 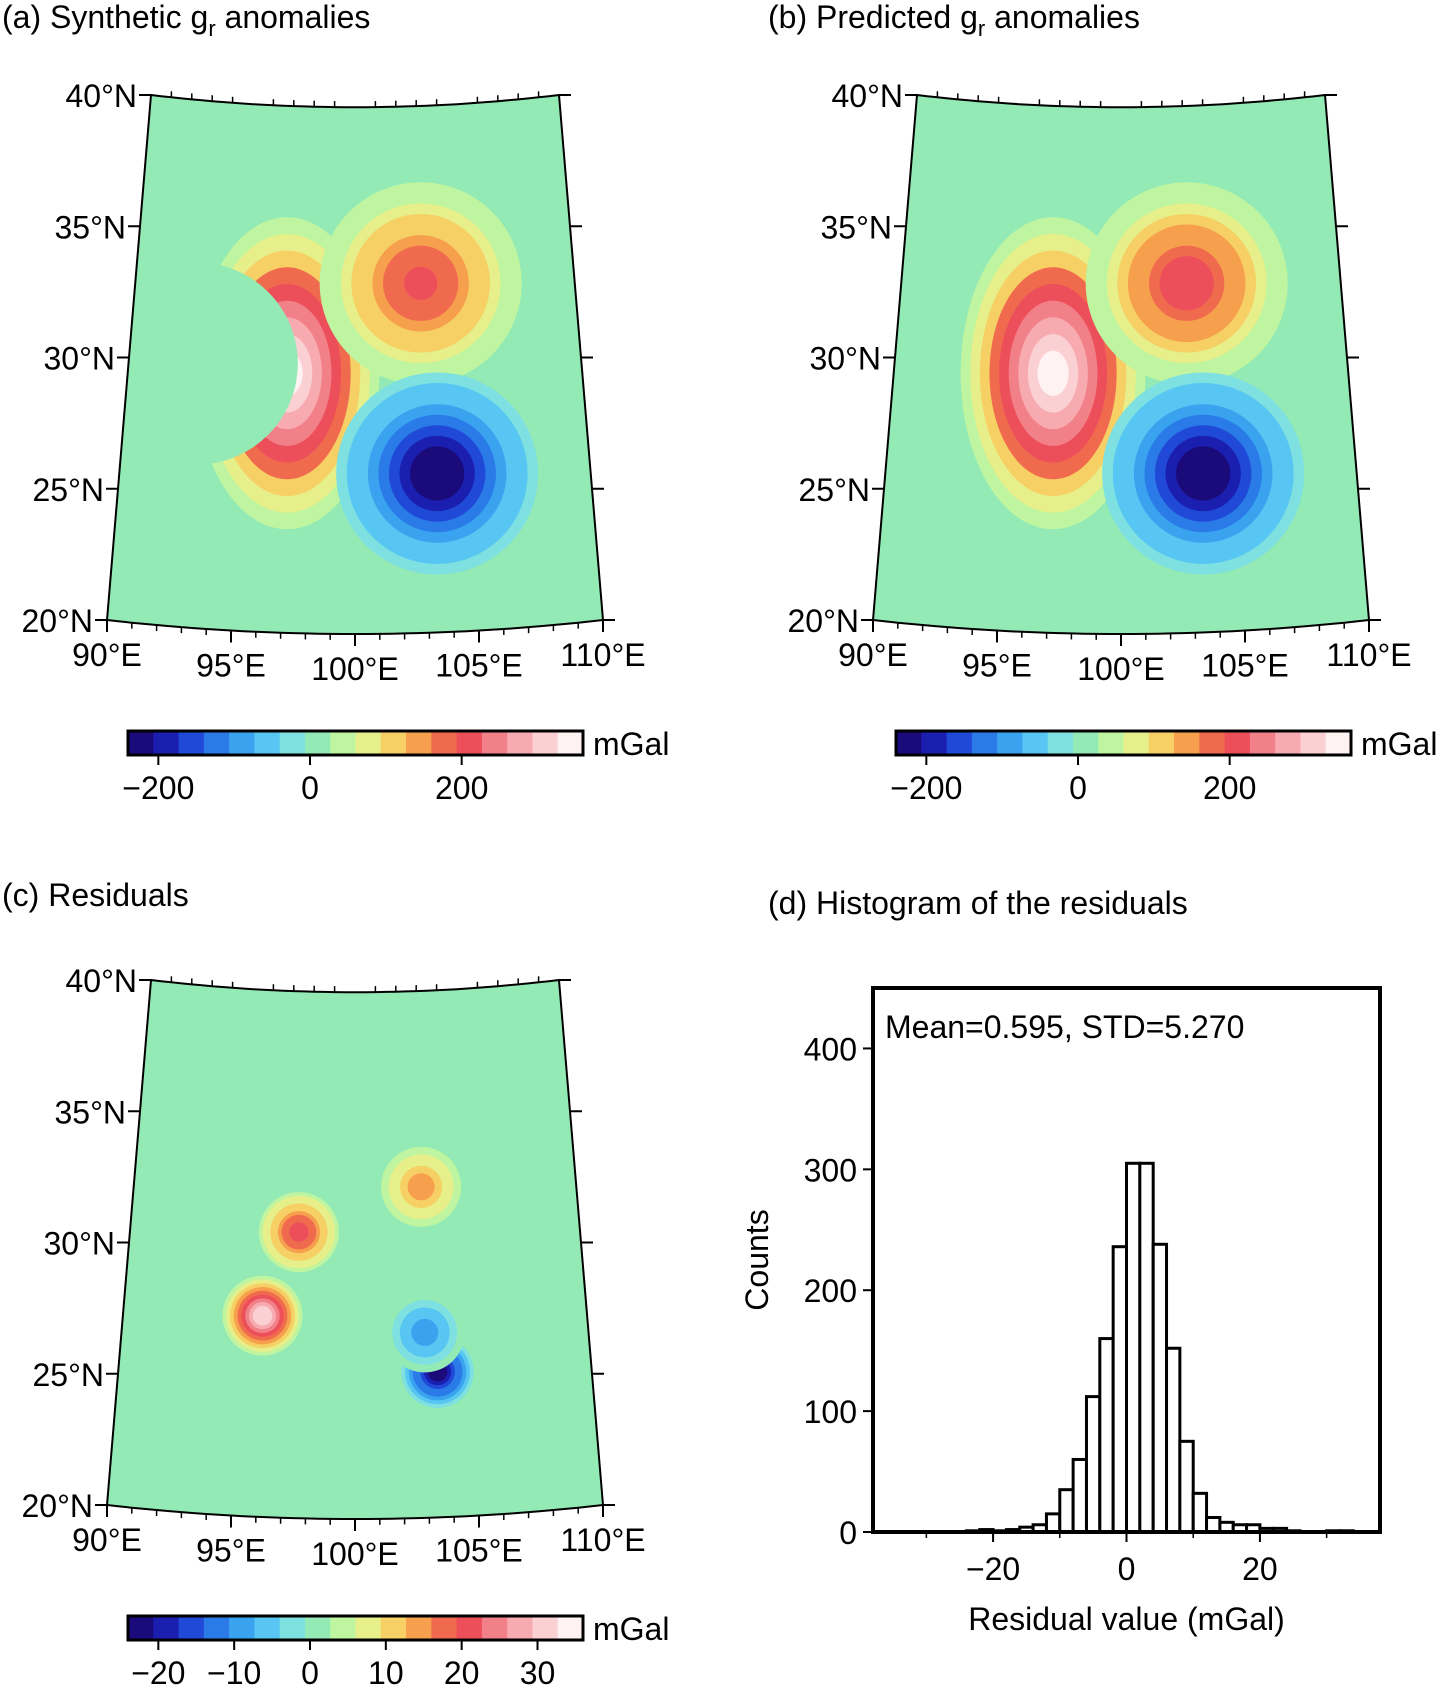 I want to click on colorbar-c-tick-label: 0, so click(x=310, y=1673).